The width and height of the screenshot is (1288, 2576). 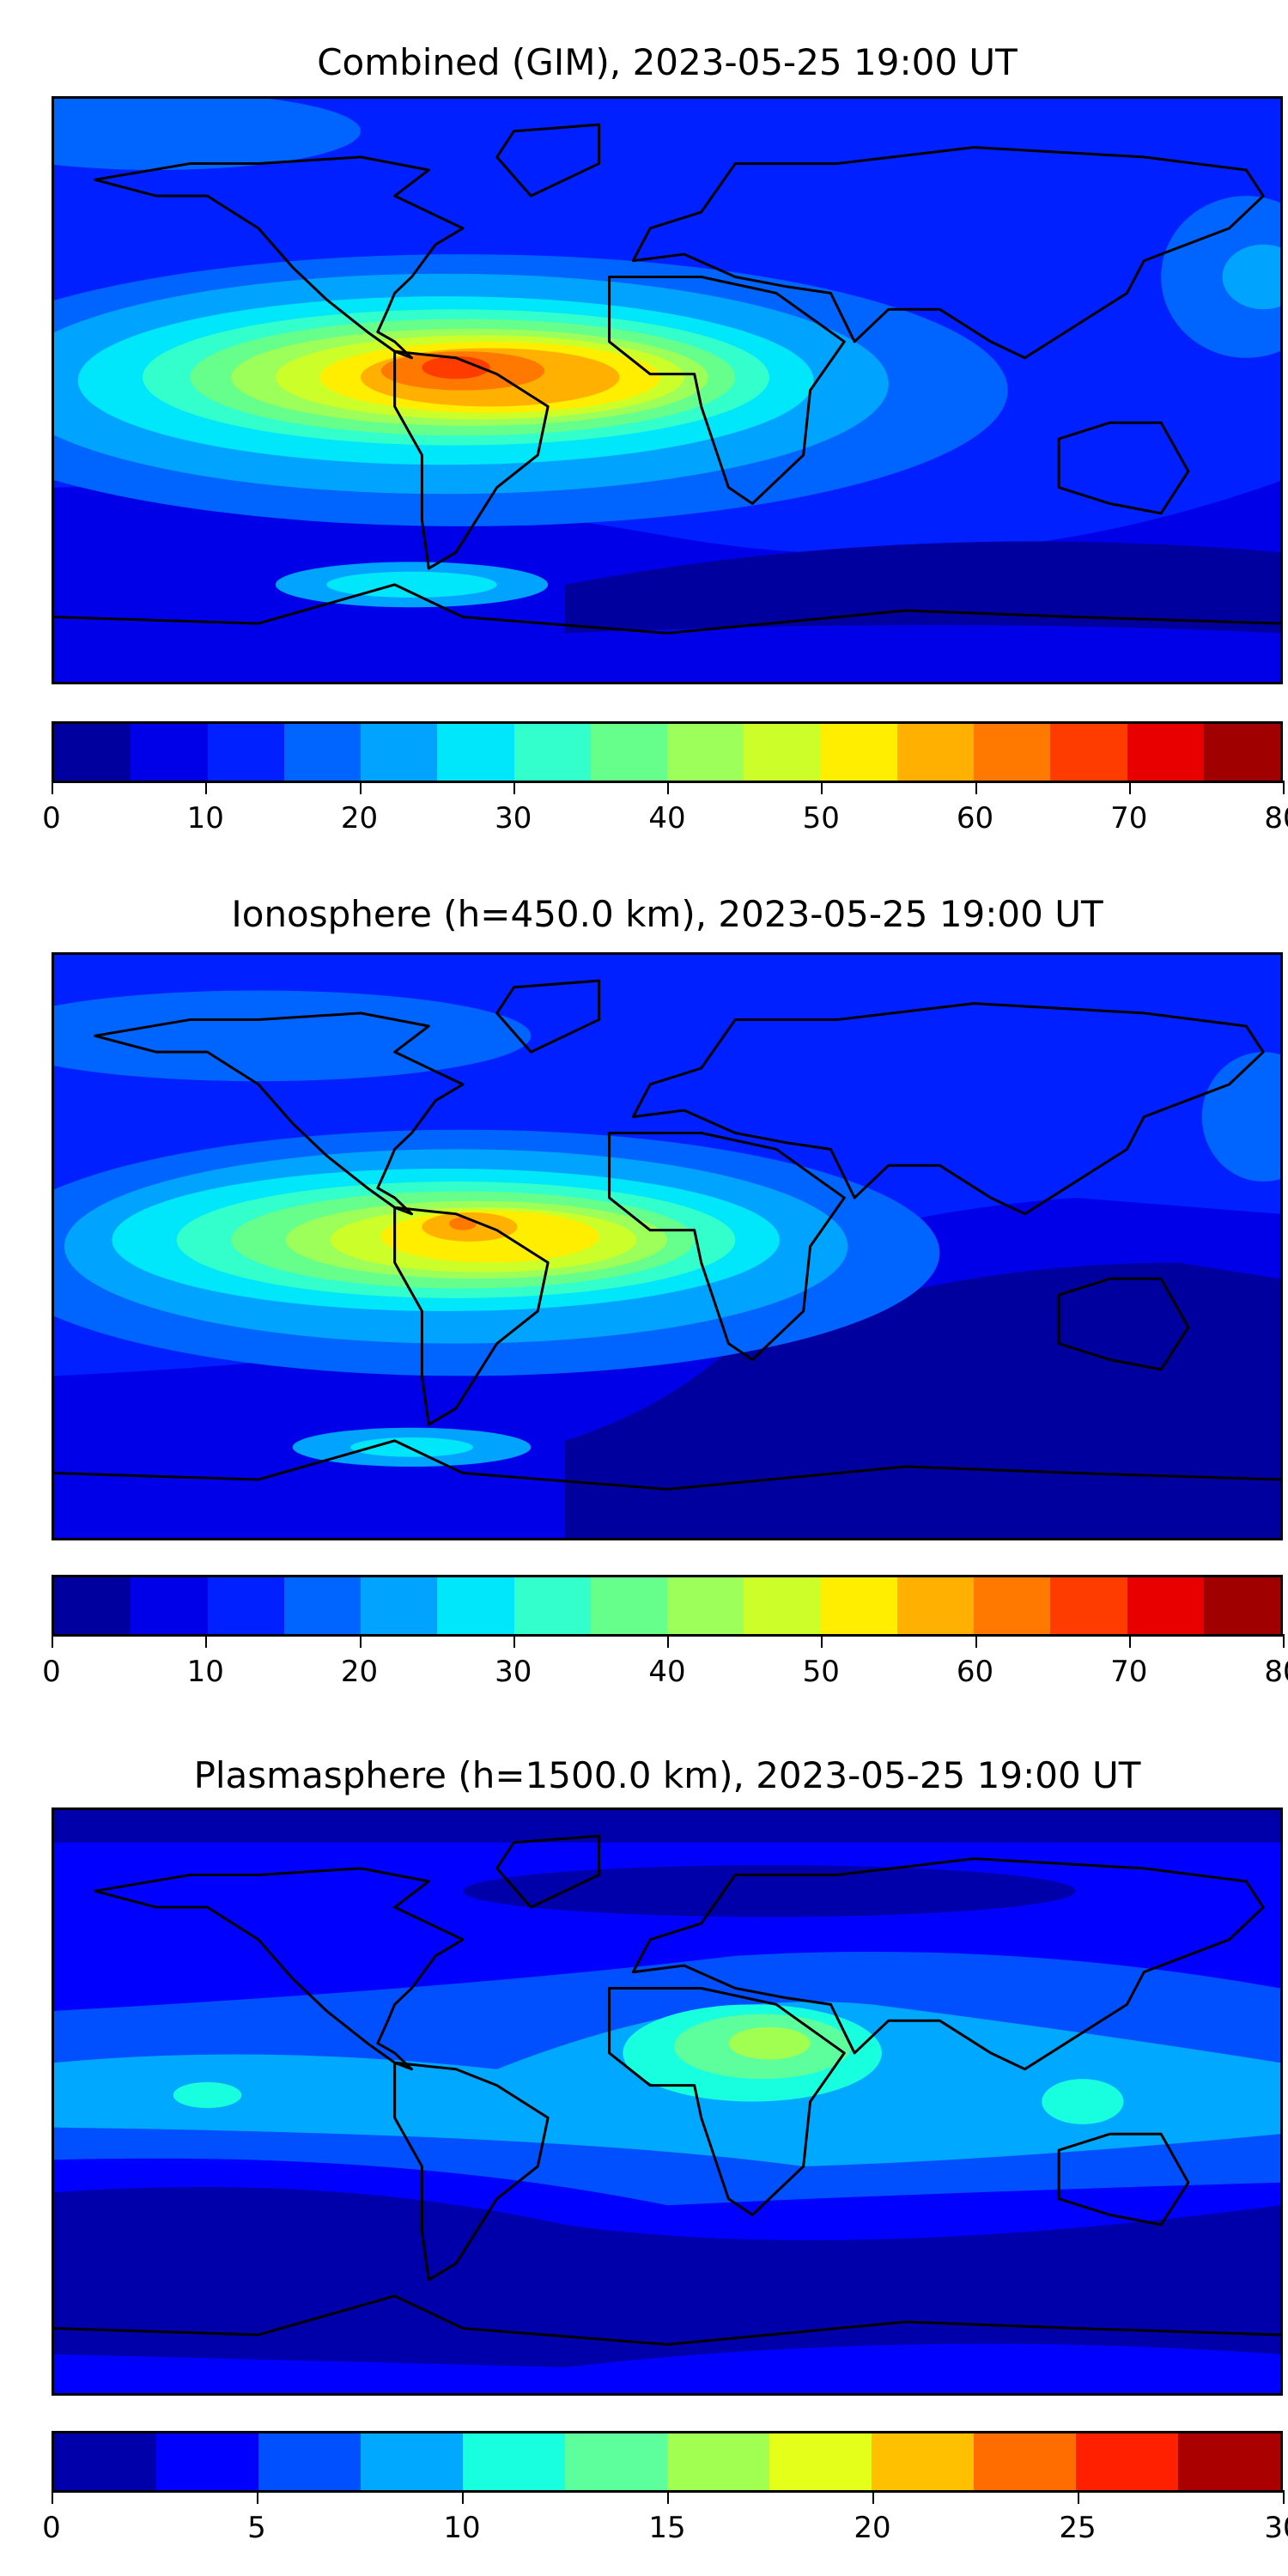 I want to click on colorbar-plasmasphere, so click(x=667, y=2462).